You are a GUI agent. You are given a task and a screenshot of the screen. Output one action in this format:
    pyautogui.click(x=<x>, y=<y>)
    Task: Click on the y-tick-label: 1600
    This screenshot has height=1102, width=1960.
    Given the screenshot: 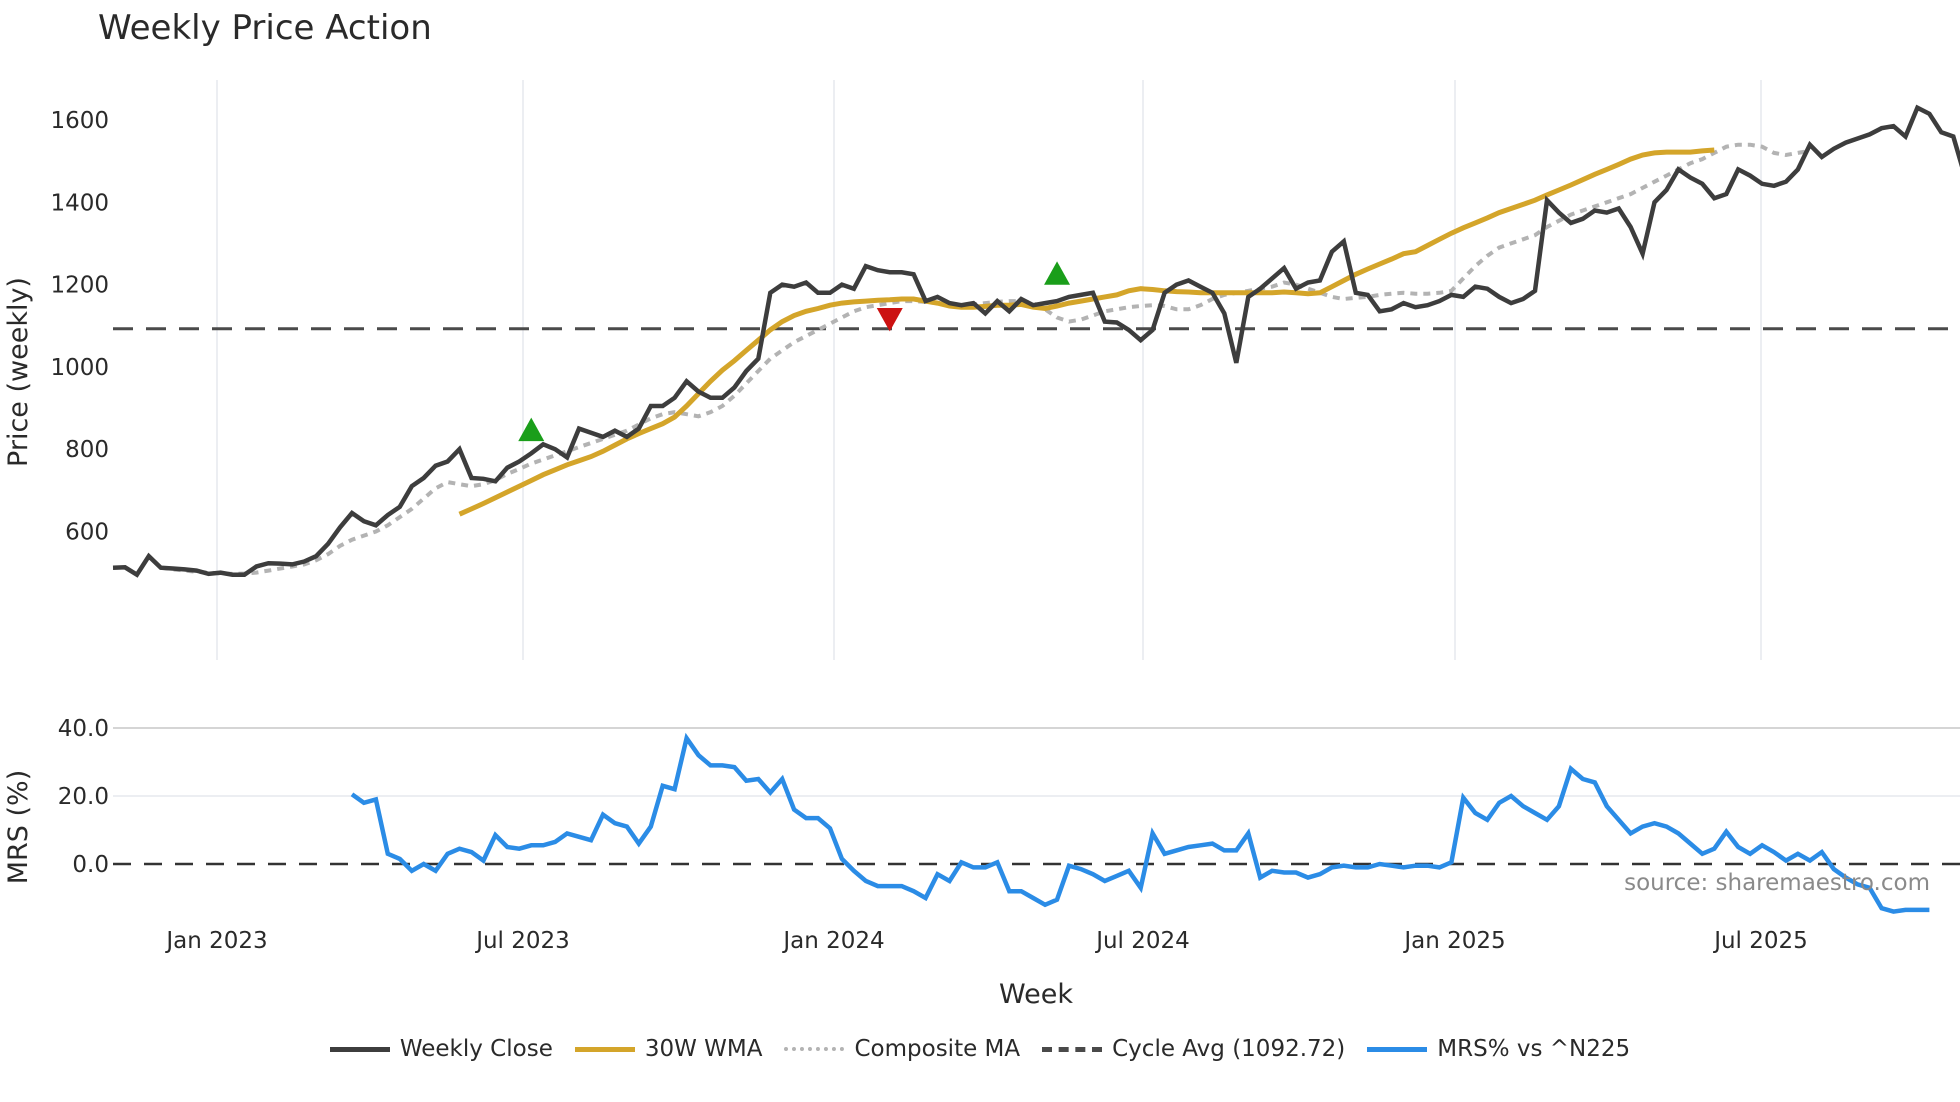 What is the action you would take?
    pyautogui.click(x=79, y=121)
    